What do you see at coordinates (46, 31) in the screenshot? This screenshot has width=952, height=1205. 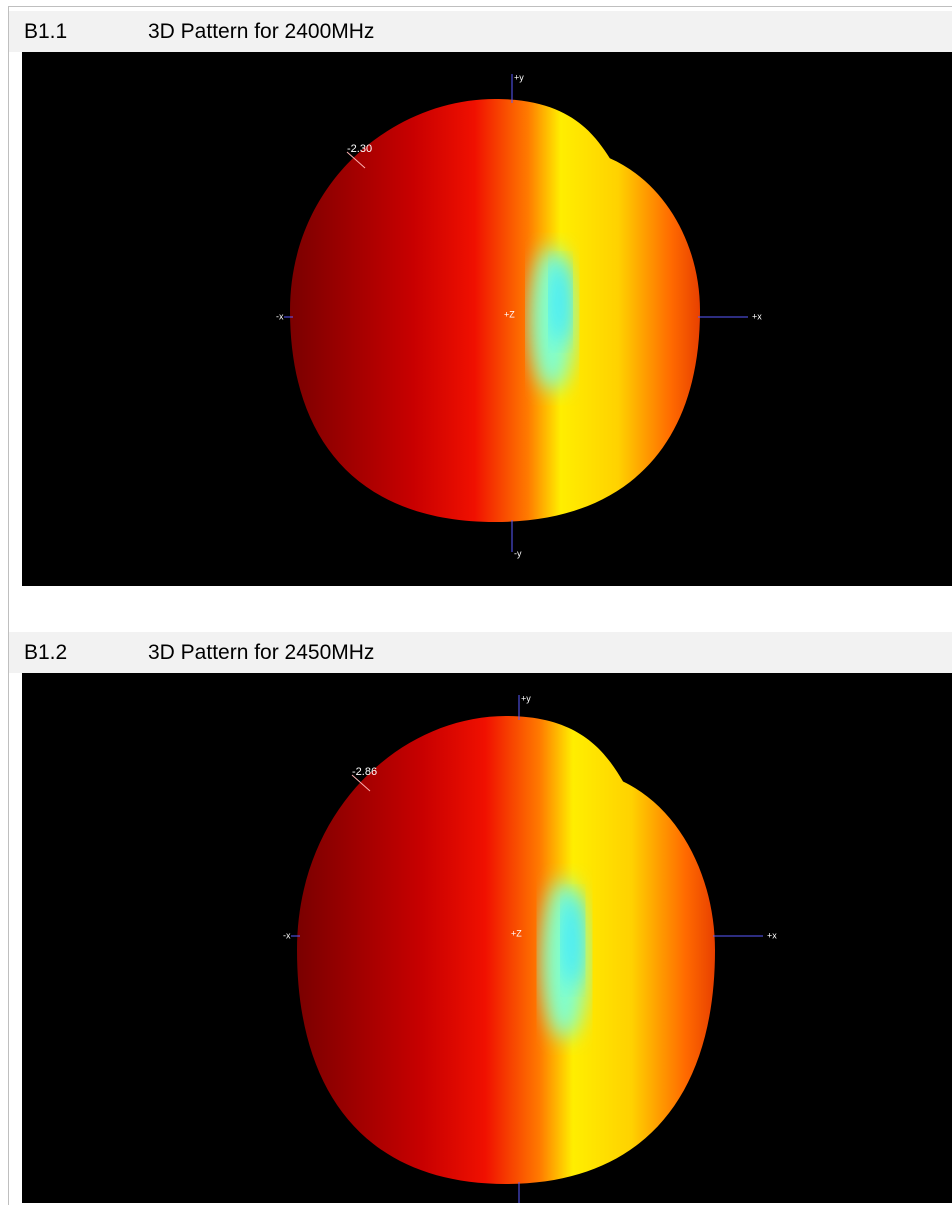 I see `section-number: B1.1` at bounding box center [46, 31].